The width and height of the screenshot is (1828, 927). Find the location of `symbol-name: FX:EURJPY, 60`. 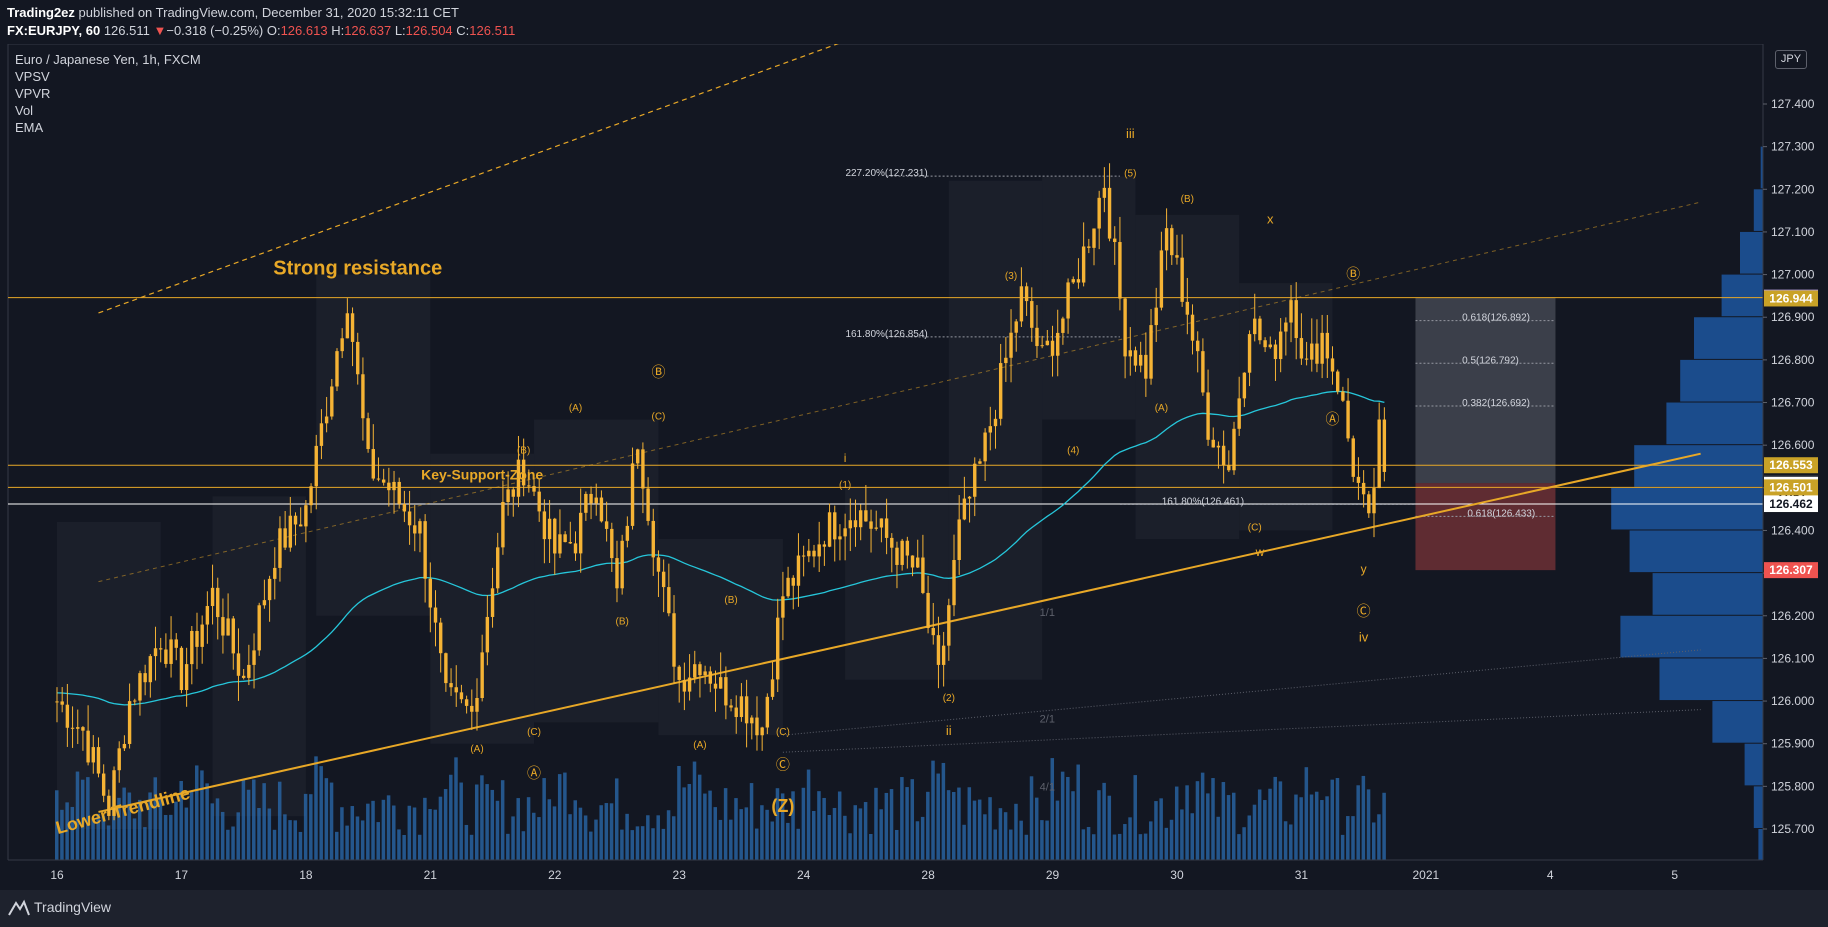

symbol-name: FX:EURJPY, 60 is located at coordinates (54, 30).